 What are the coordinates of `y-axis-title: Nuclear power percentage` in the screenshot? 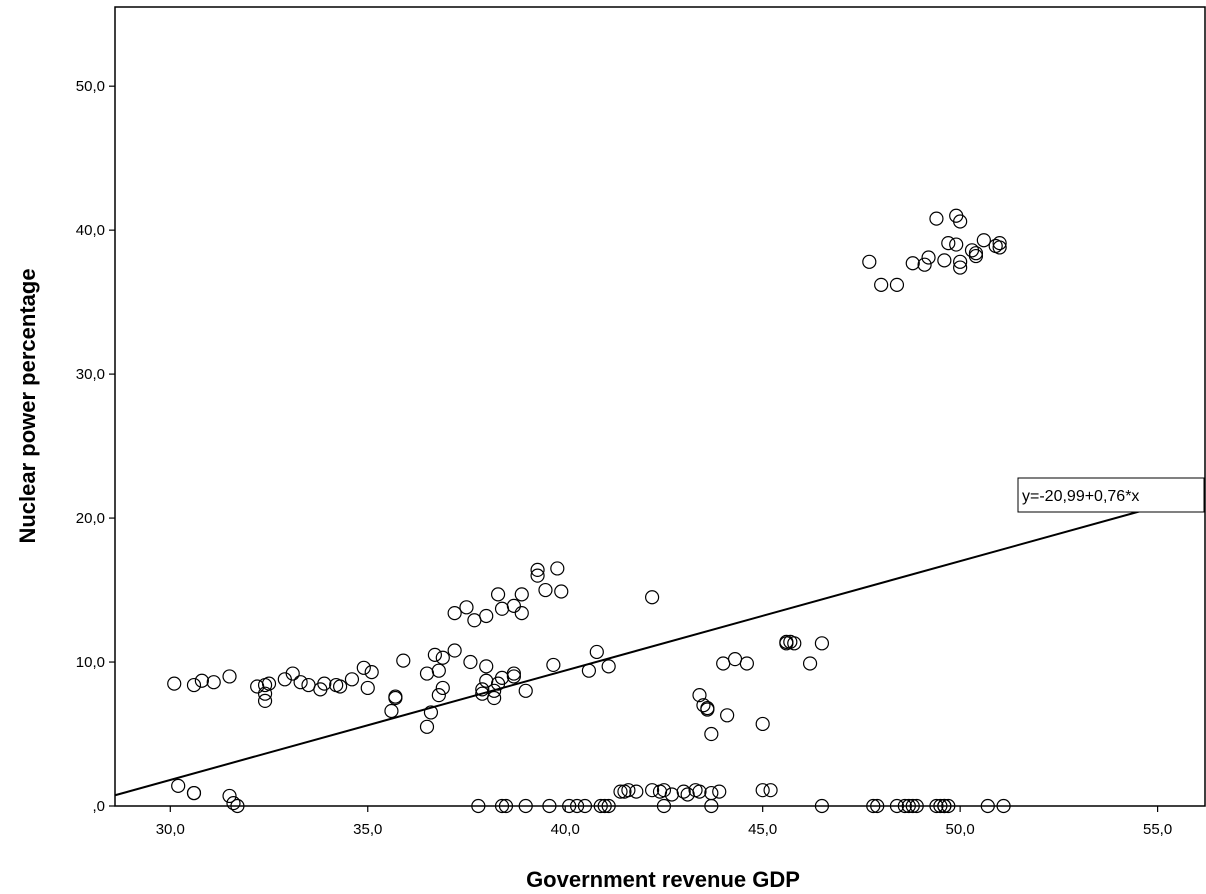 It's located at (27, 405).